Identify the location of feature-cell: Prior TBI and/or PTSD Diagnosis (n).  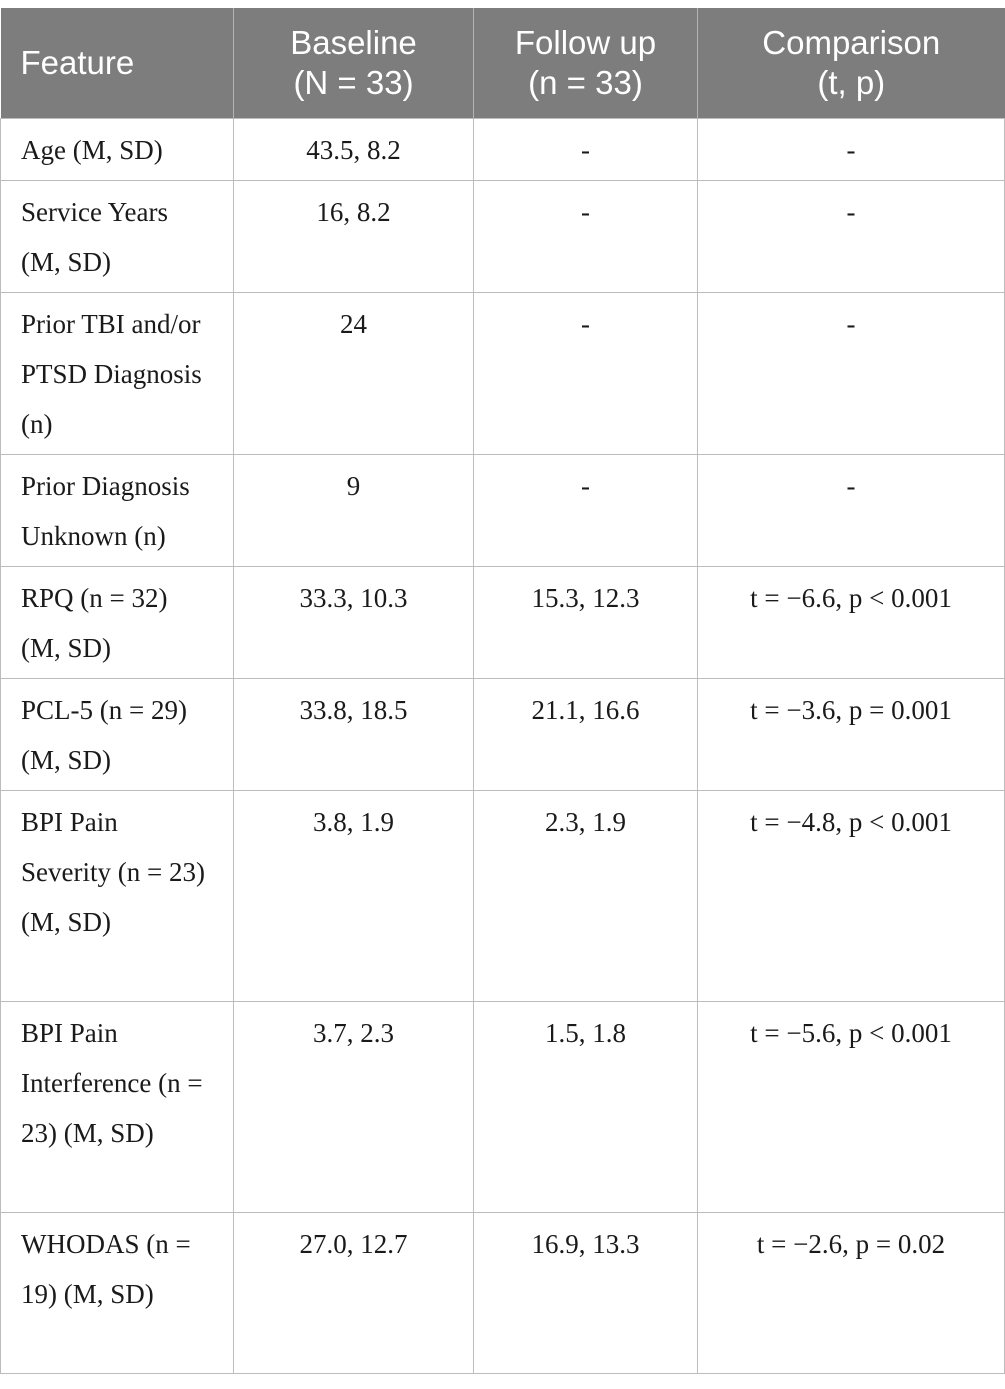
(117, 373).